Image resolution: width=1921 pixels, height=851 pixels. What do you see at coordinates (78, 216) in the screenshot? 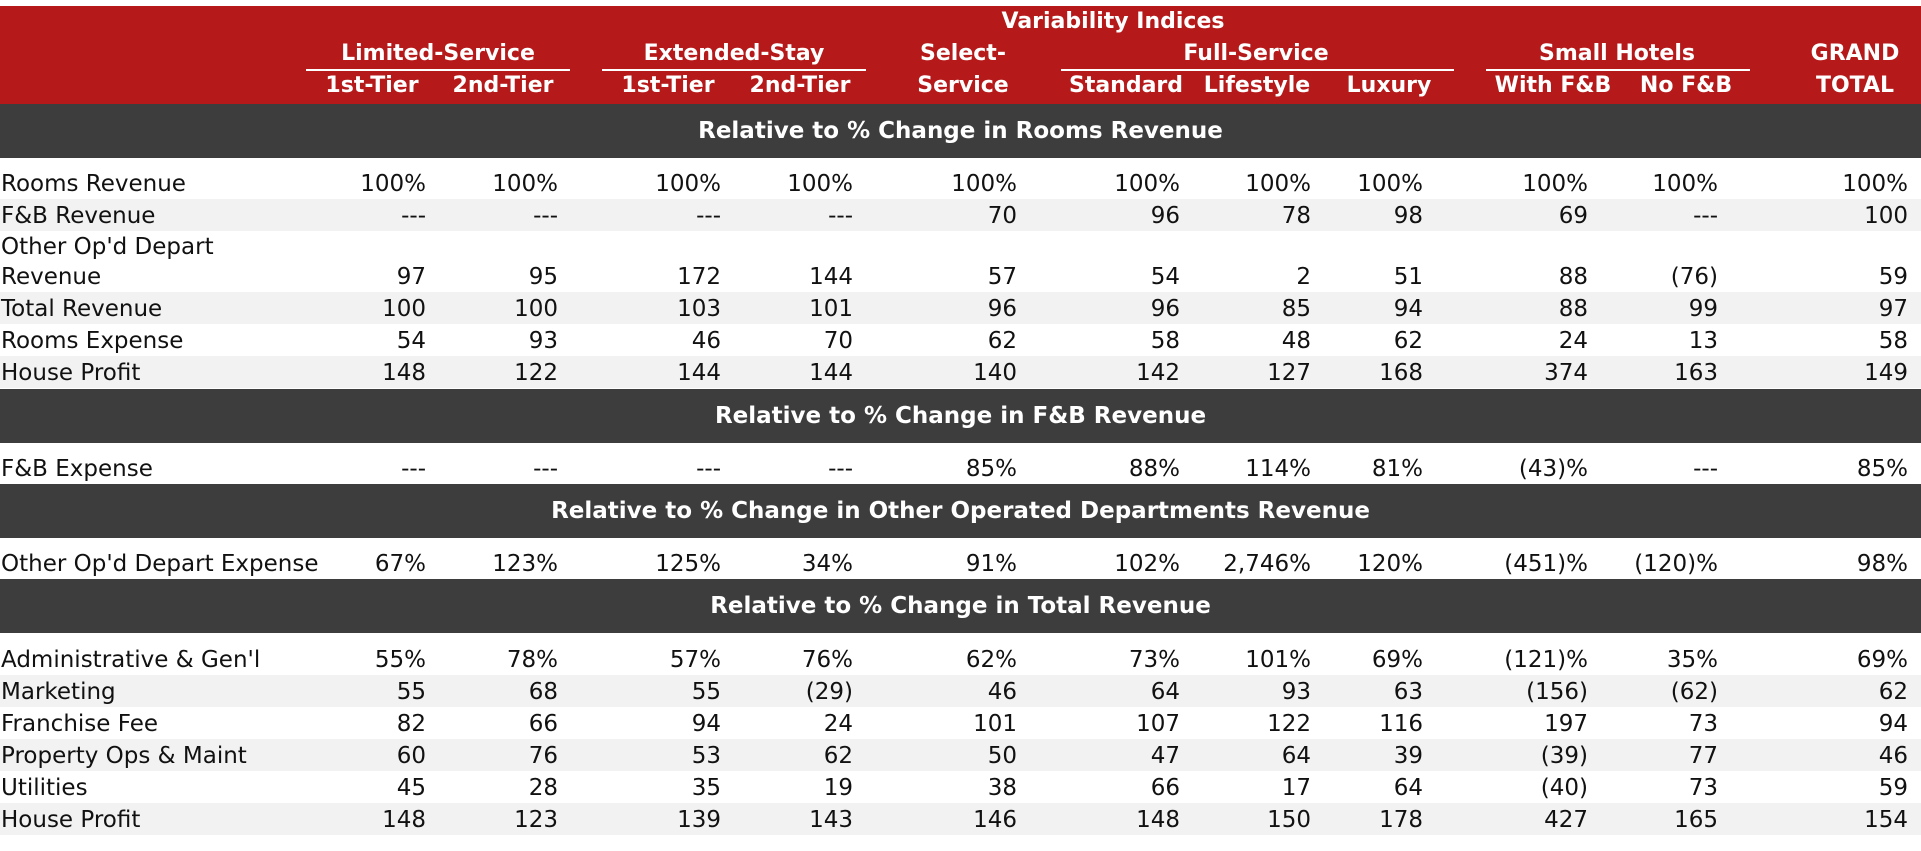
I see `row-label: F&B Revenue` at bounding box center [78, 216].